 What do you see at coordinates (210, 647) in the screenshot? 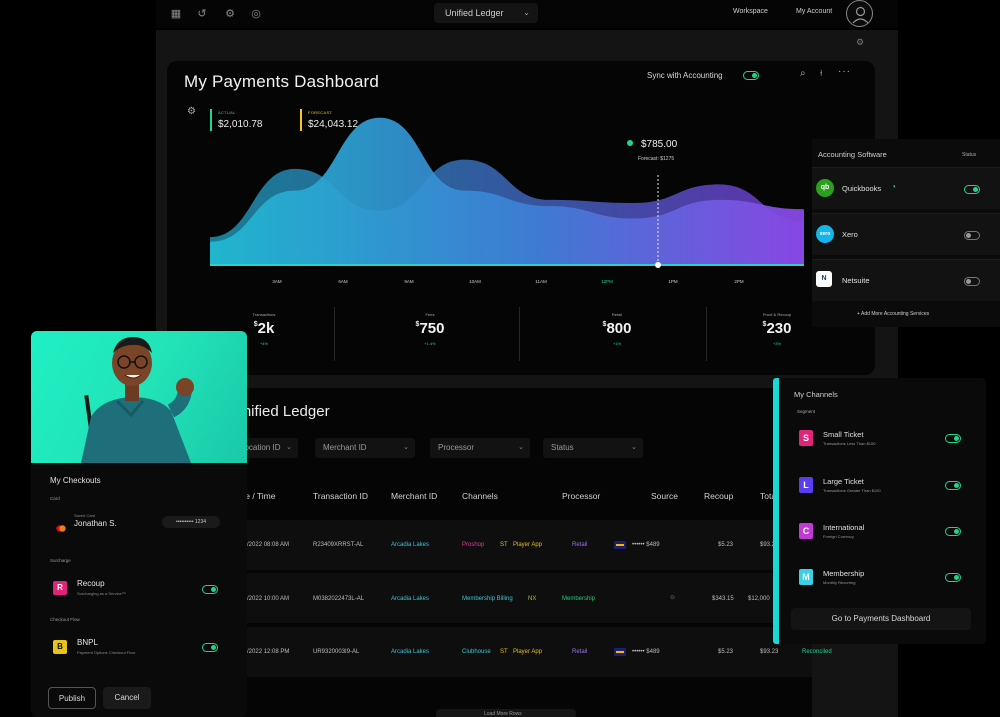
I see `bnpl-toggle` at bounding box center [210, 647].